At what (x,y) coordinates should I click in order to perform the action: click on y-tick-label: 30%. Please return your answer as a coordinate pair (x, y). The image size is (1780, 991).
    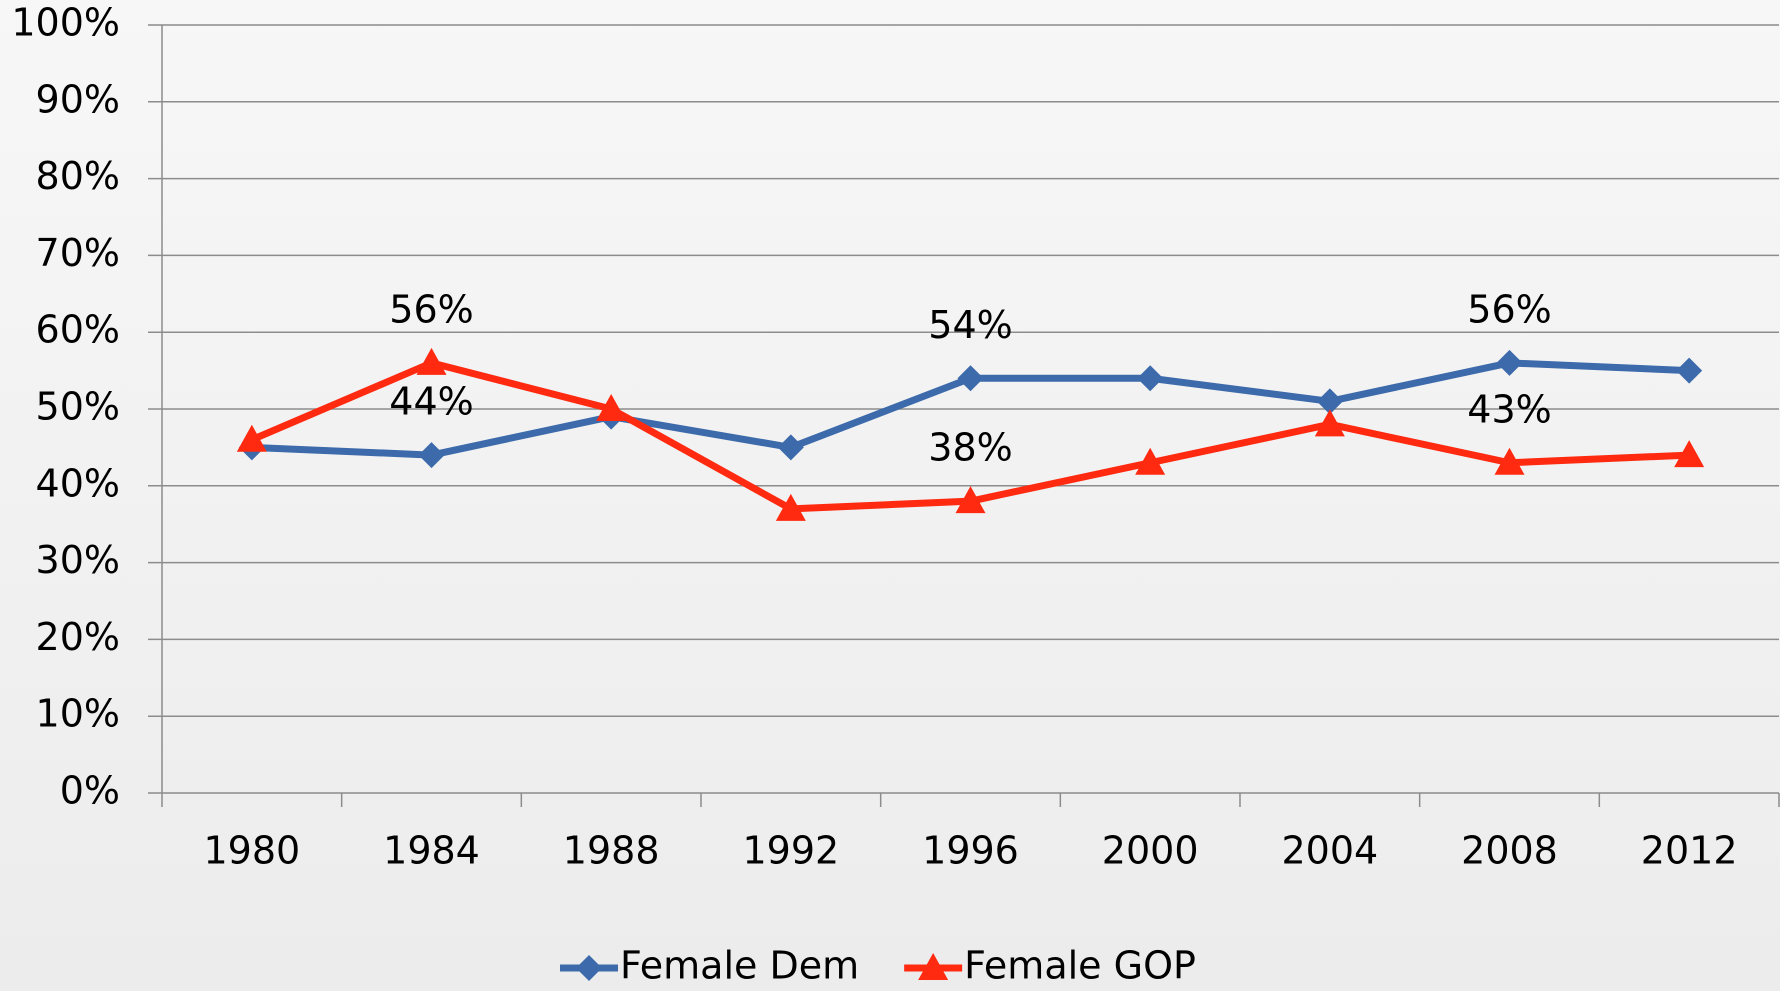
    Looking at the image, I should click on (78, 560).